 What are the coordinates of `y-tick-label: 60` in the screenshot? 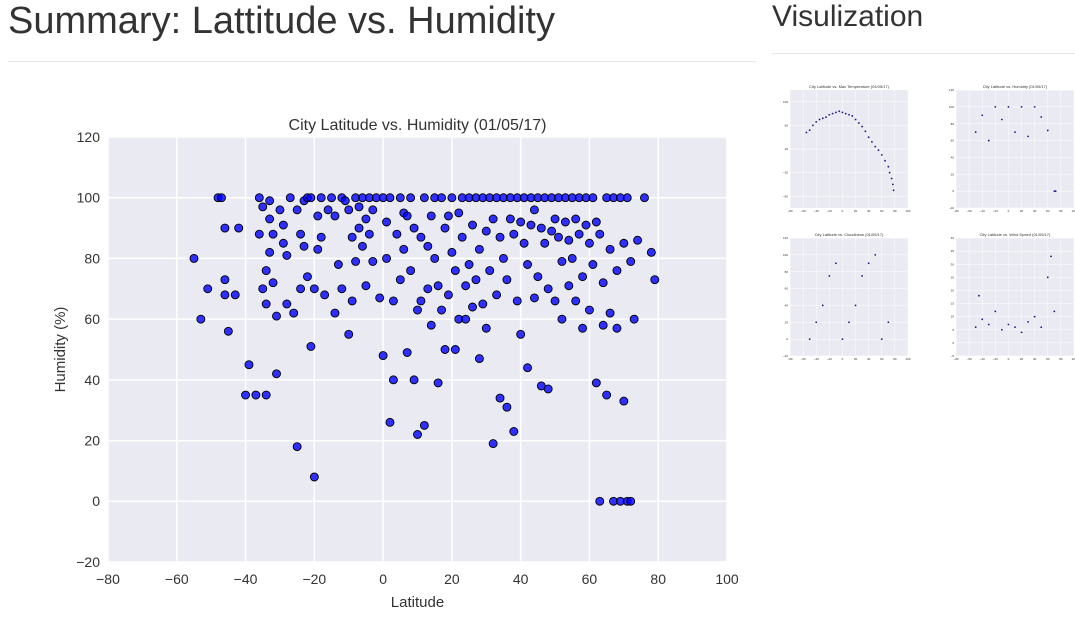 It's located at (787, 289).